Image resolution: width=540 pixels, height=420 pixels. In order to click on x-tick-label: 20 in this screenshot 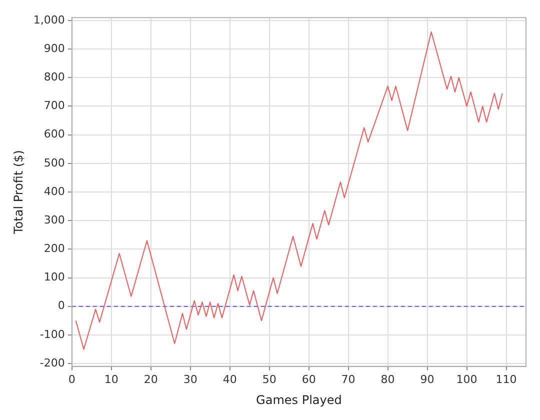, I will do `click(151, 379)`.